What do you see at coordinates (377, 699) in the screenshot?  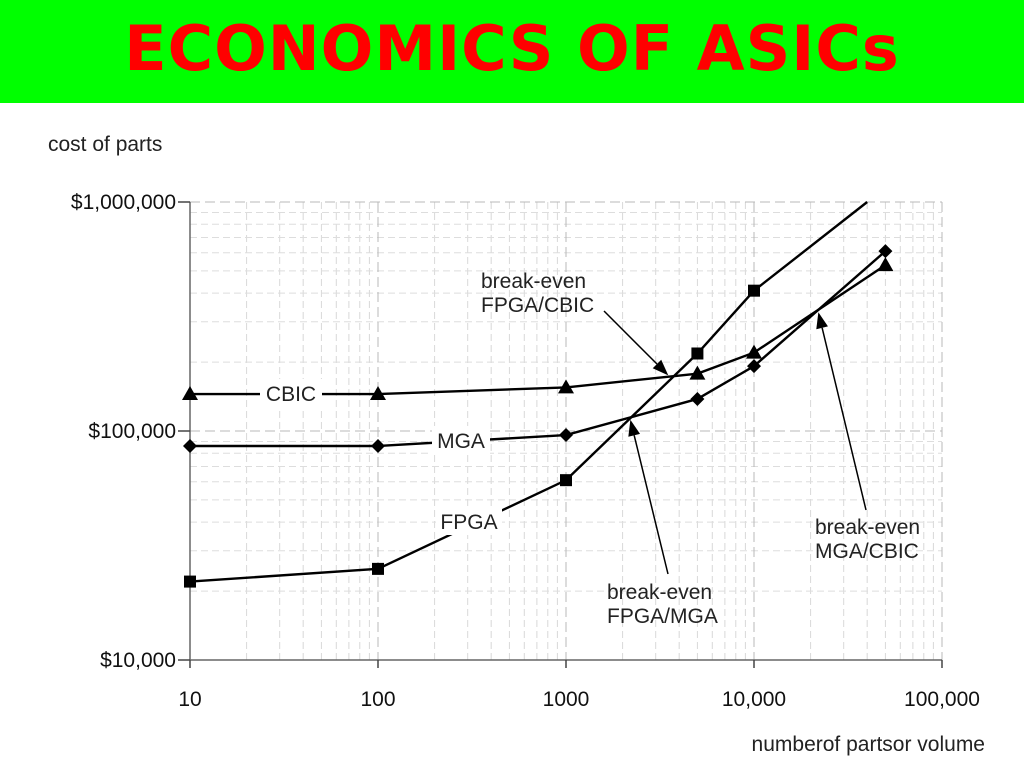 I see `x-tick-label: 100` at bounding box center [377, 699].